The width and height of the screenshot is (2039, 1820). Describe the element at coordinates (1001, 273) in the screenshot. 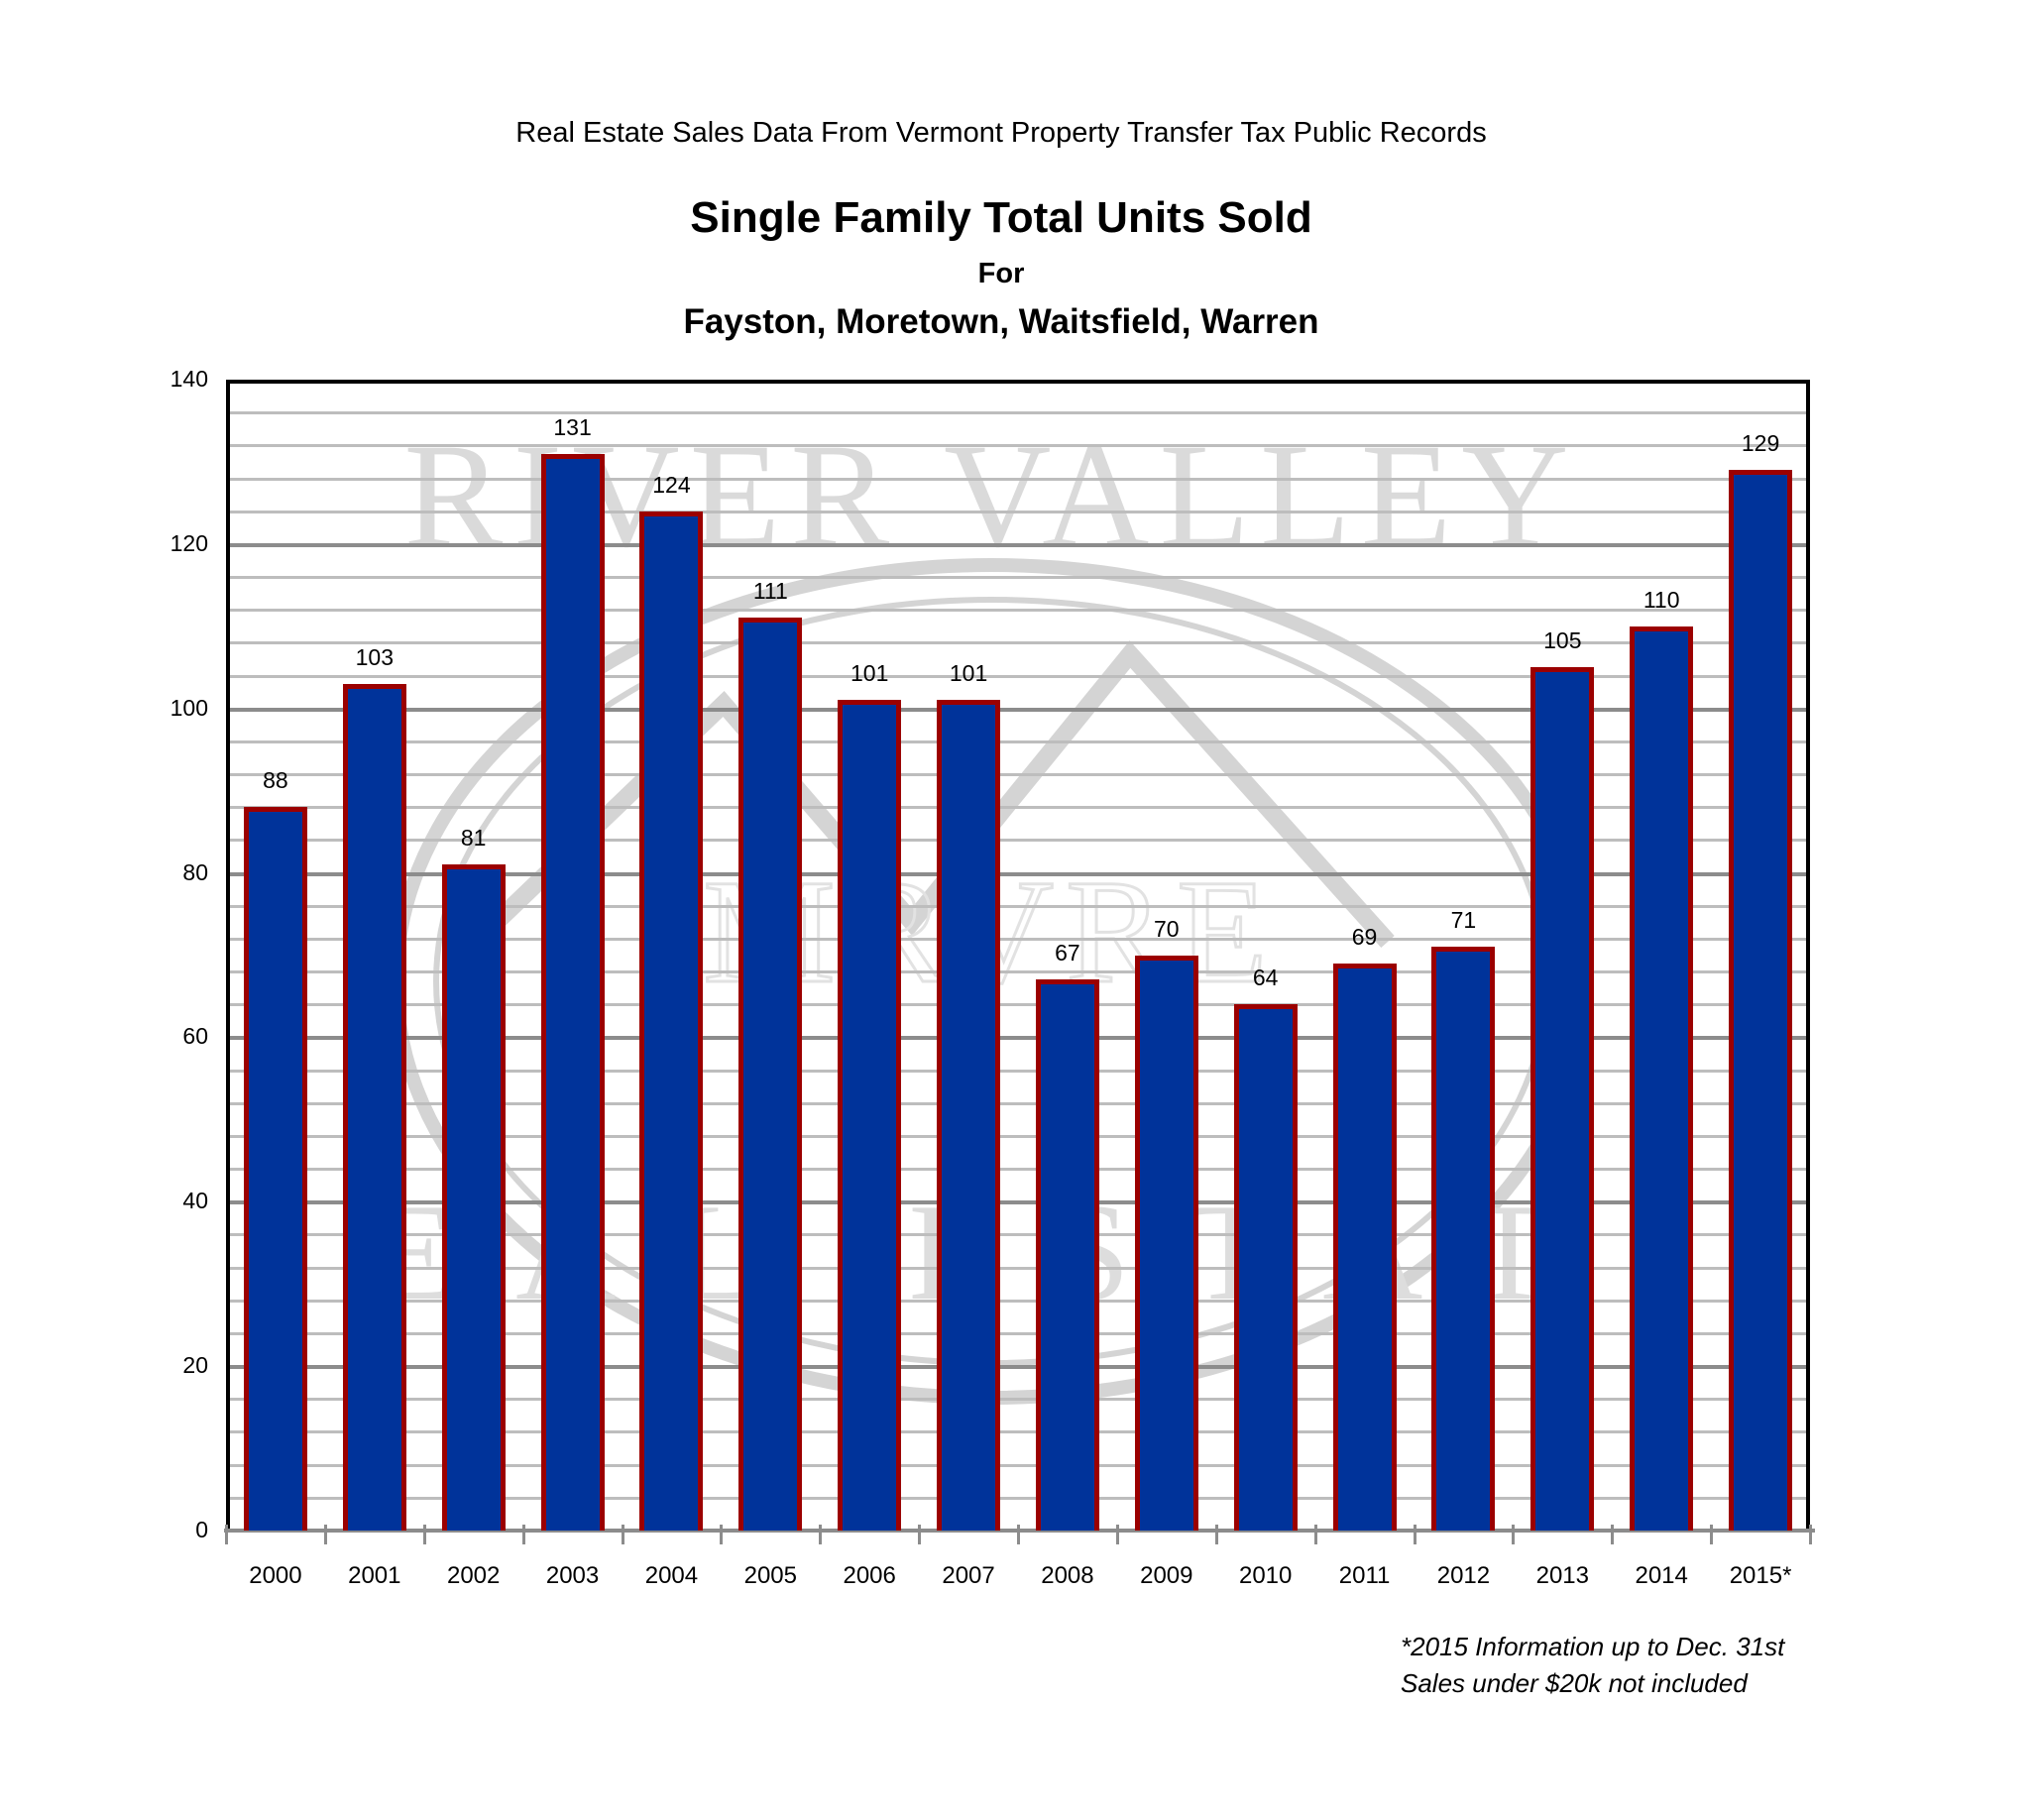

I see `chart-subtitle-for: For` at that location.